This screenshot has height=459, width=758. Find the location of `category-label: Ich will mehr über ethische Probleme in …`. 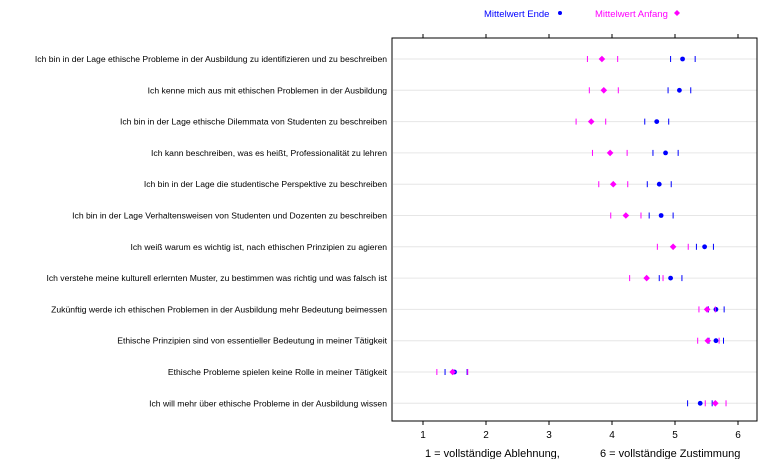

category-label: Ich will mehr über ethische Probleme in … is located at coordinates (268, 403).